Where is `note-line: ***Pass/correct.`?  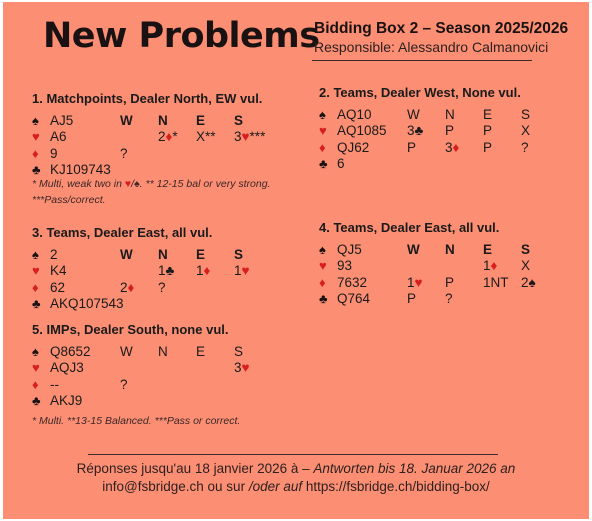
note-line: ***Pass/correct. is located at coordinates (69, 200).